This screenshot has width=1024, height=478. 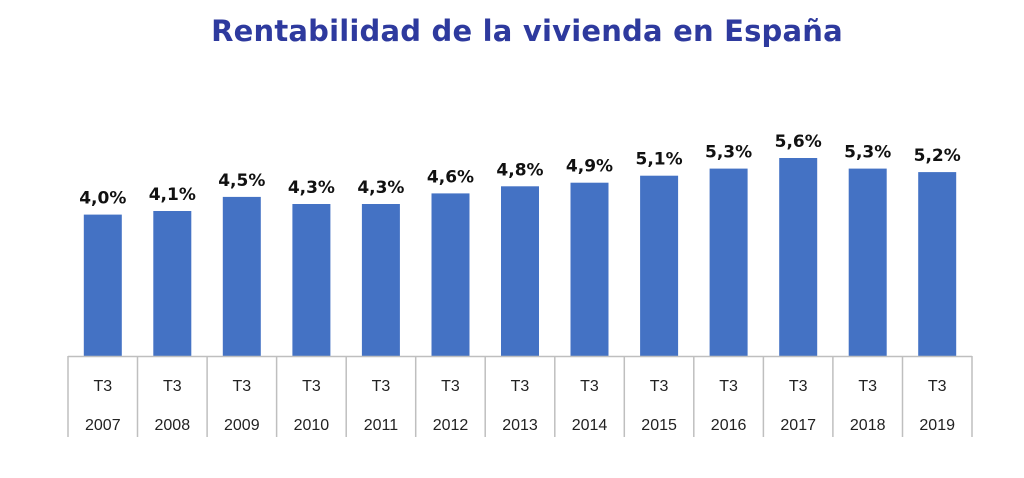 I want to click on tick-label-quarter-2008: T3, so click(x=172, y=386).